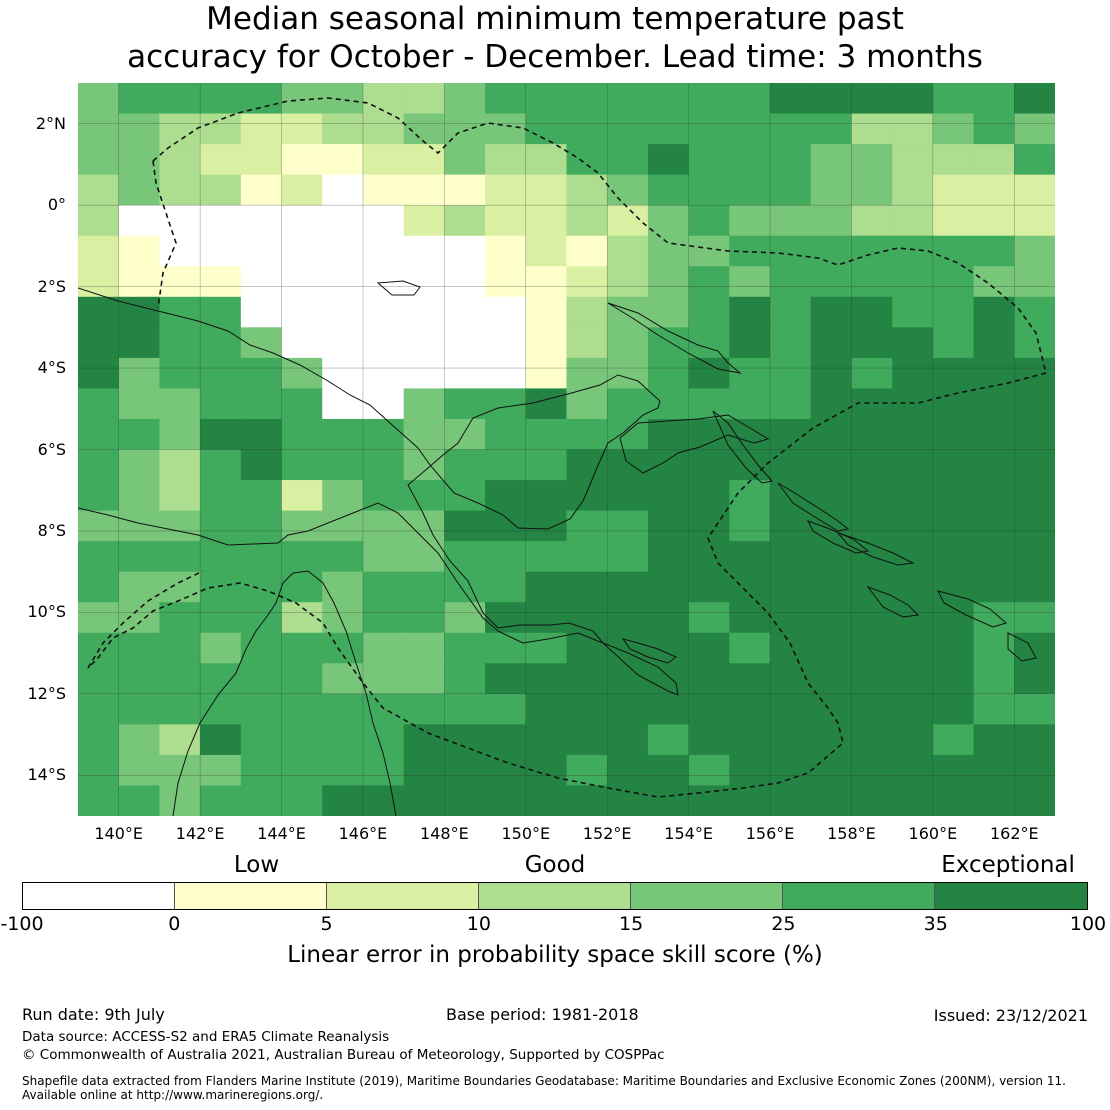 This screenshot has width=1110, height=1110. I want to click on y-tick-label: 6°S, so click(51, 449).